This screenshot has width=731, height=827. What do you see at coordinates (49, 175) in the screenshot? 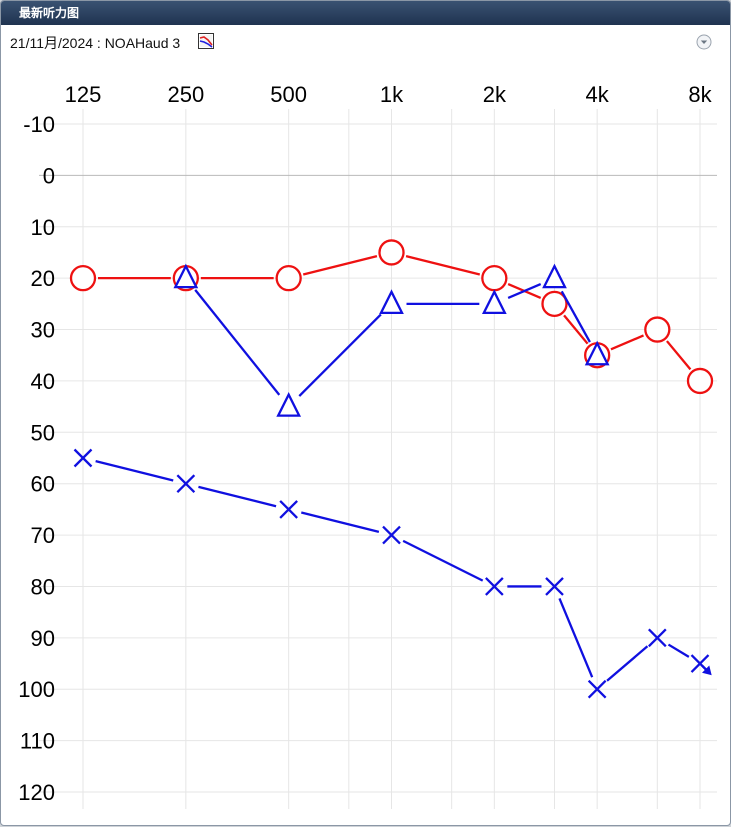
I see `y-tick-label: 0` at bounding box center [49, 175].